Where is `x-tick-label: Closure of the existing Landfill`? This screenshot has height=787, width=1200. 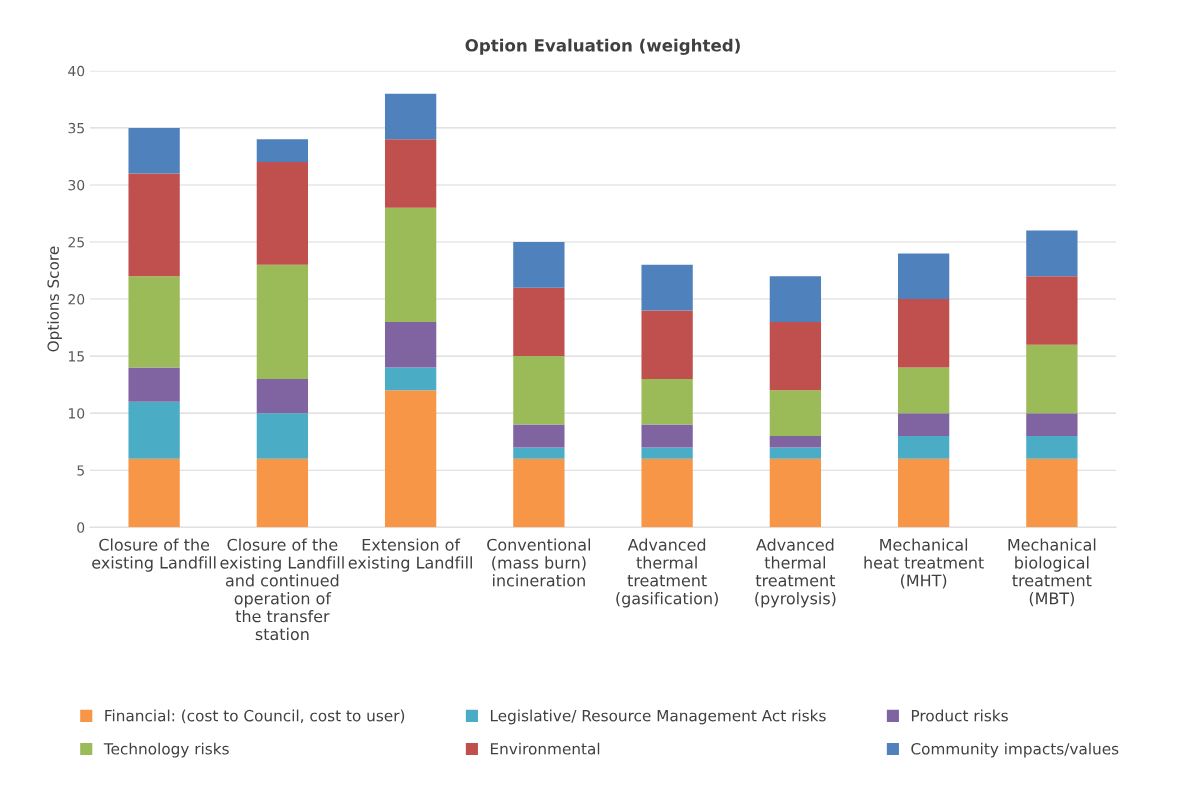 x-tick-label: Closure of the existing Landfill is located at coordinates (154, 555).